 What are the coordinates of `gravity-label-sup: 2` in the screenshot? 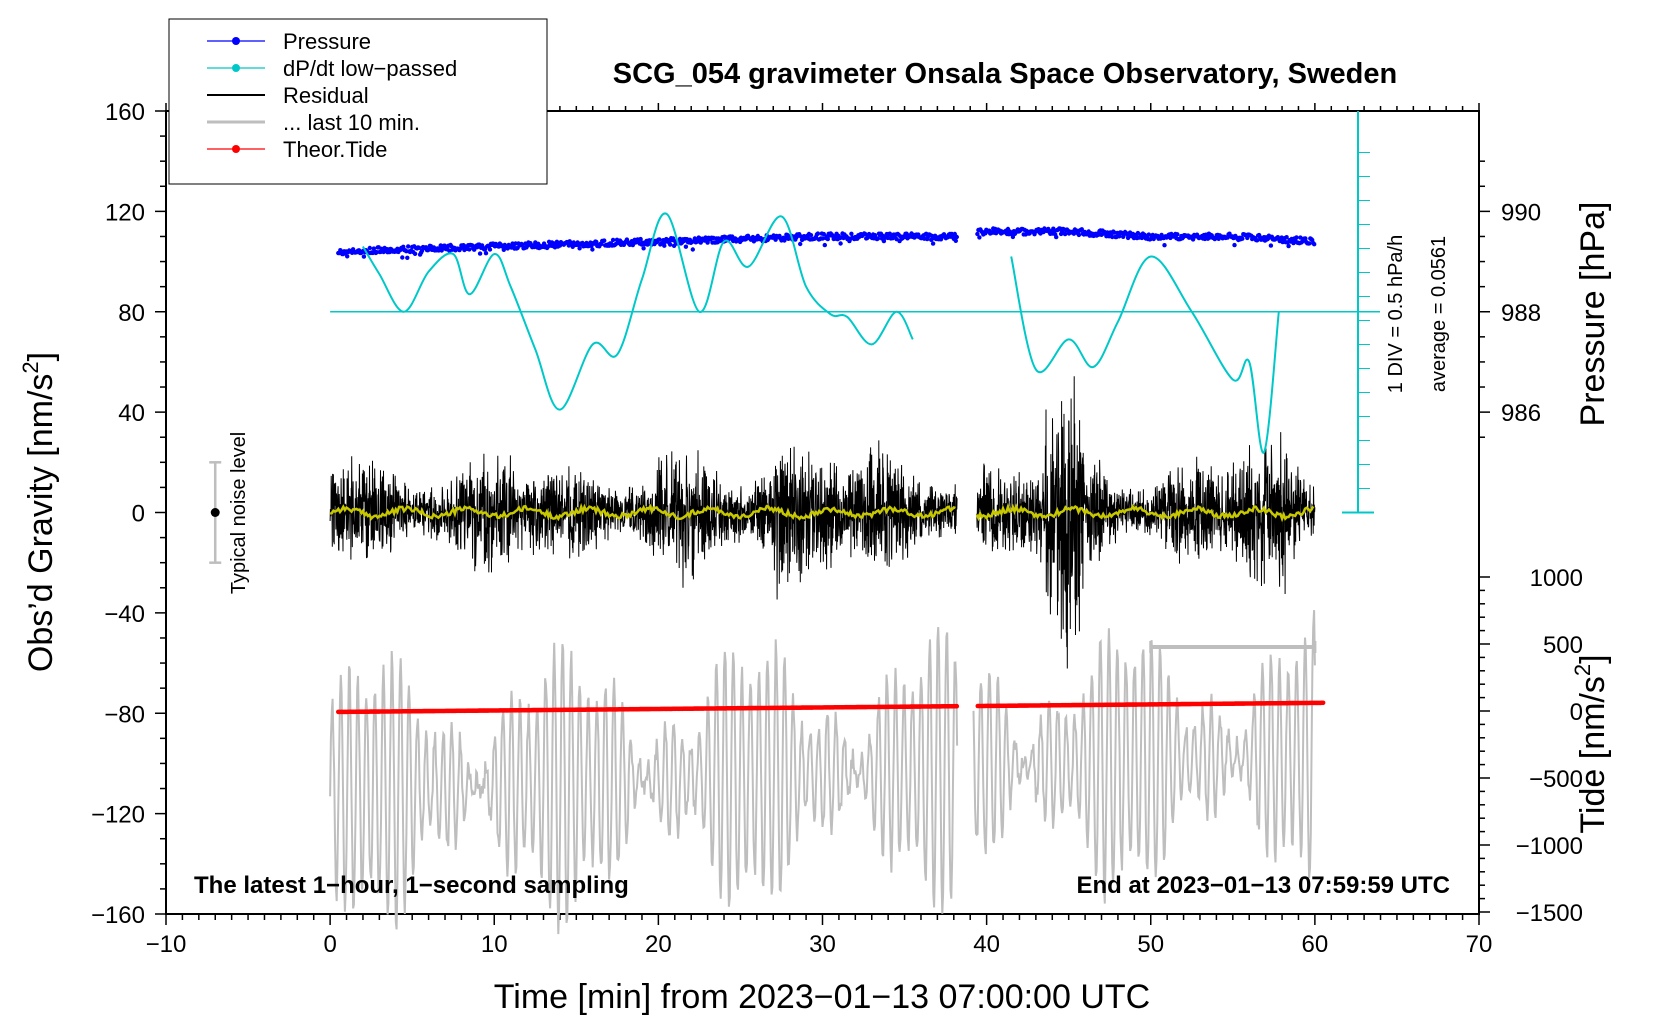 It's located at (30, 367).